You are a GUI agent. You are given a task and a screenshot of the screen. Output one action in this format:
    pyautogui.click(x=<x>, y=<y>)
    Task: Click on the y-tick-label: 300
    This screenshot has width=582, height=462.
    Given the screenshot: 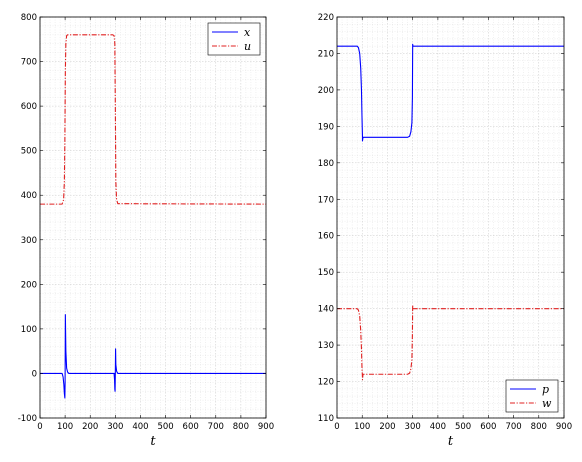 What is the action you would take?
    pyautogui.click(x=29, y=241)
    